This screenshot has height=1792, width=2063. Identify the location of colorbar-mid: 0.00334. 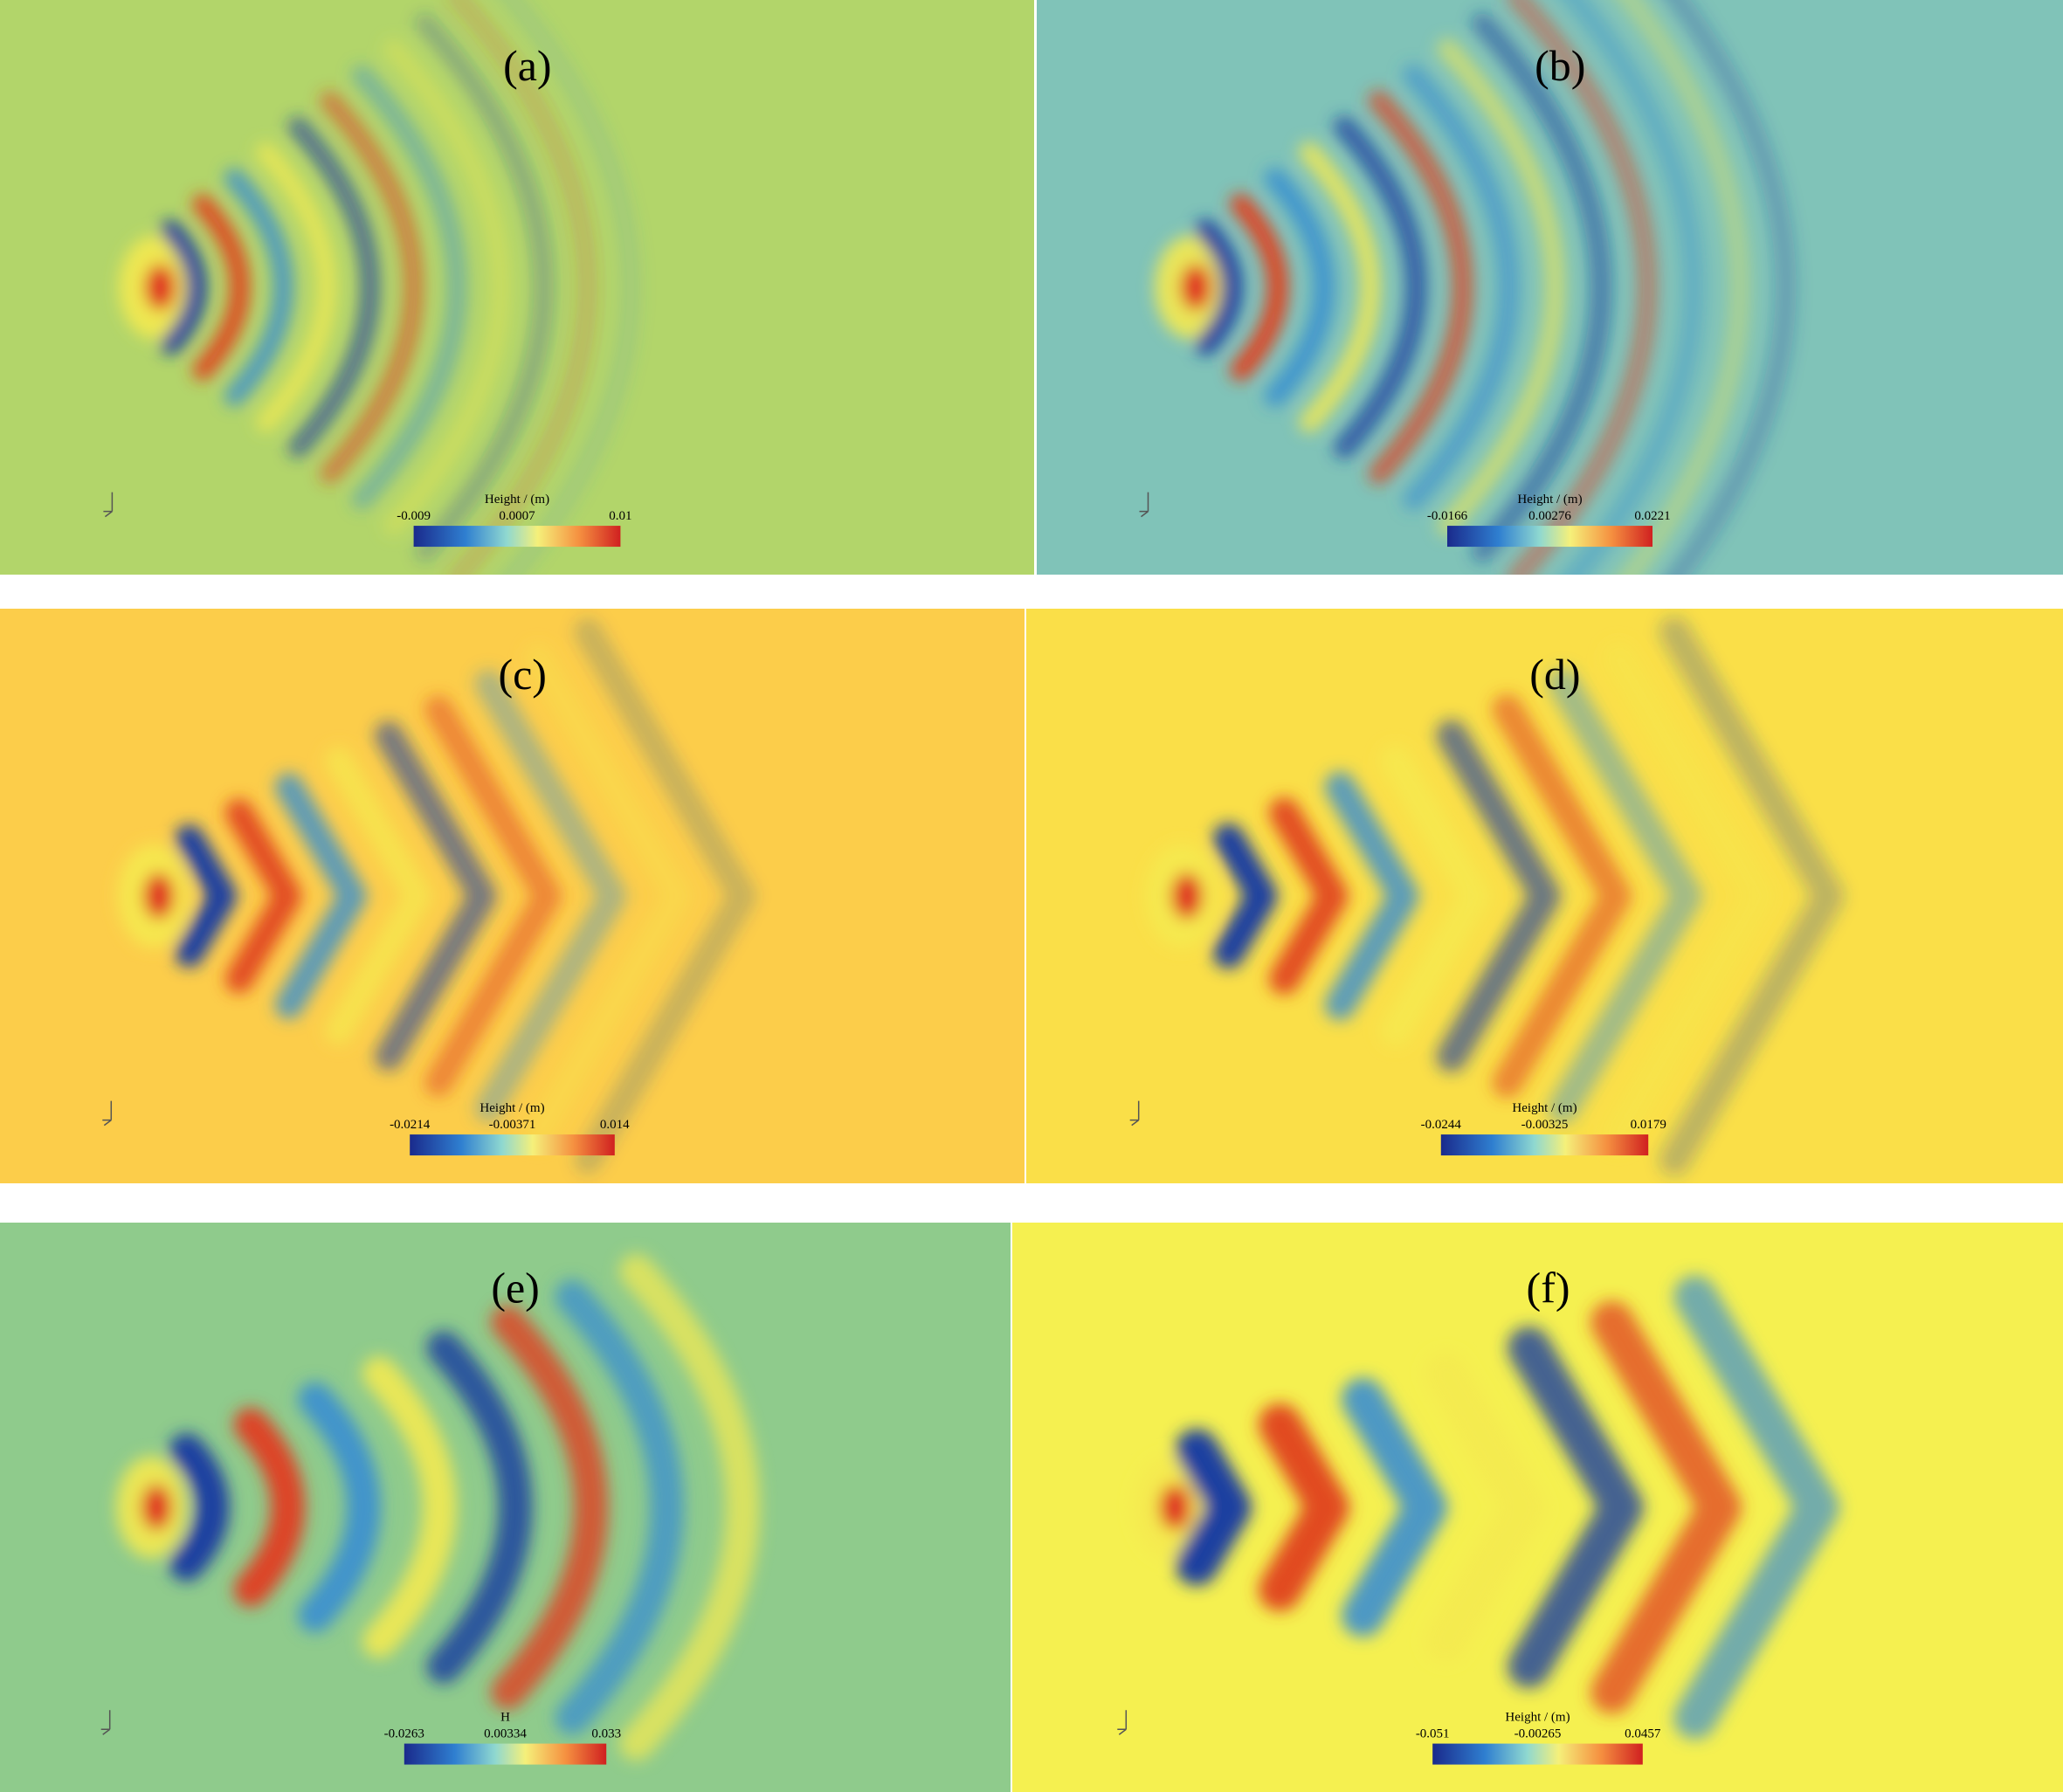
(505, 1734).